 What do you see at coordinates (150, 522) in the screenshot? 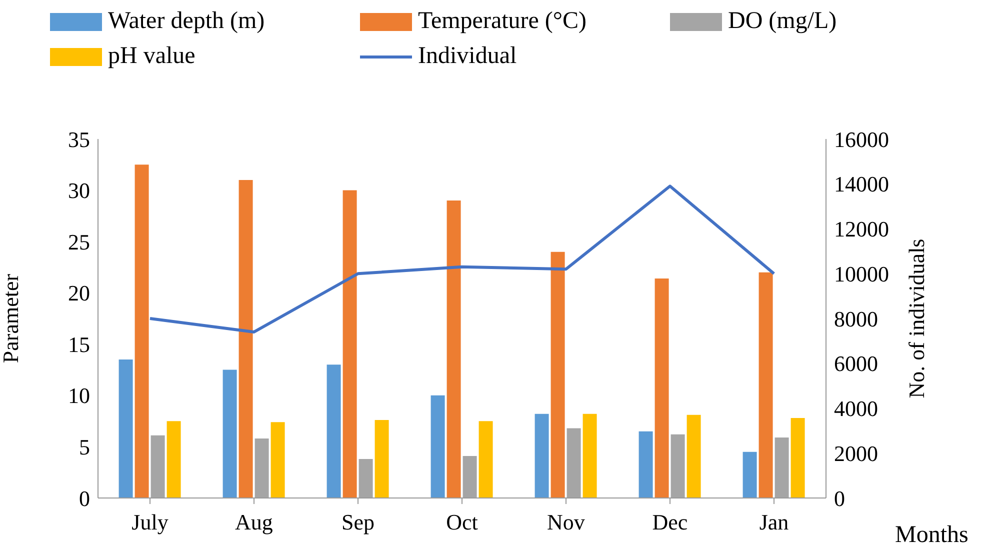
I see `x-tick-label: July` at bounding box center [150, 522].